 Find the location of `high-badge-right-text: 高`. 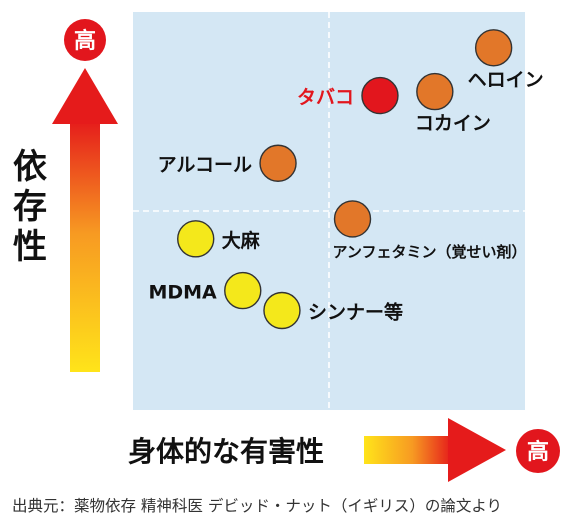

high-badge-right-text: 高 is located at coordinates (538, 452).